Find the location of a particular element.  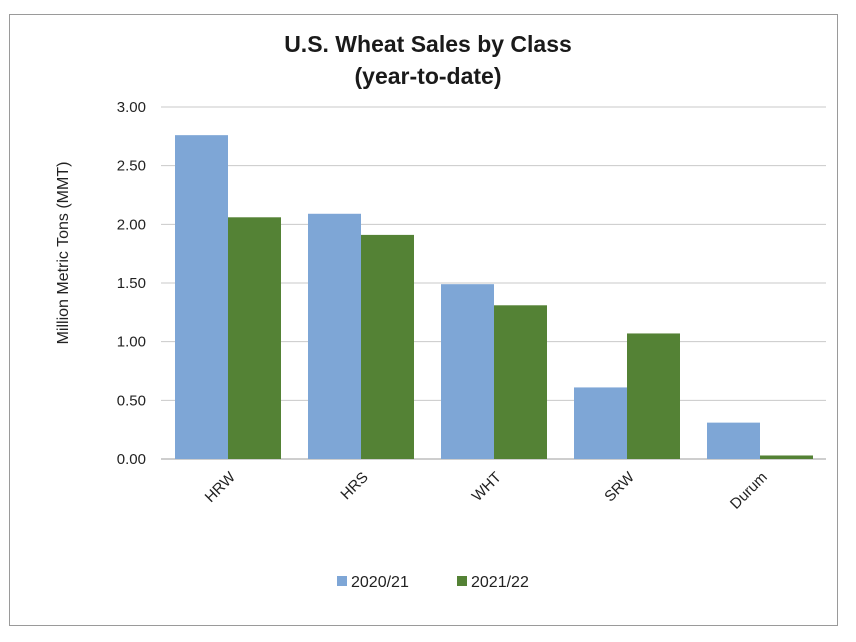

y-tick-label: 1.00 is located at coordinates (131, 342).